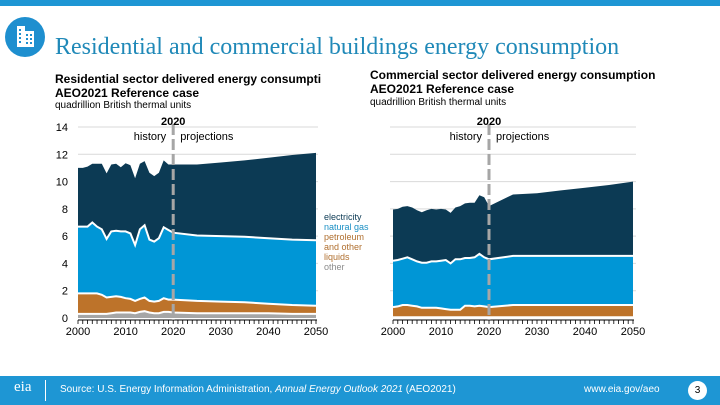  I want to click on legend-petroleum: petroleum and other liquids, so click(344, 247).